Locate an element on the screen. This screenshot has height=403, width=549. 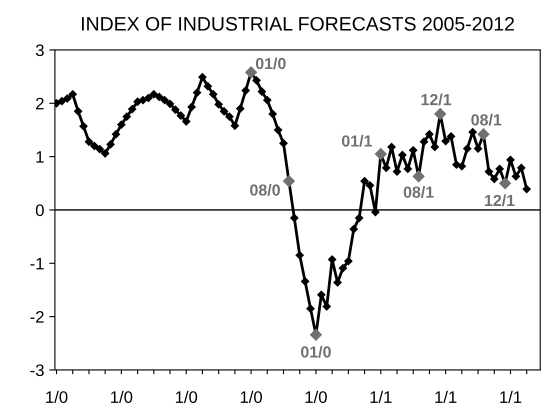
y-tick-label: 1 is located at coordinates (40, 157).